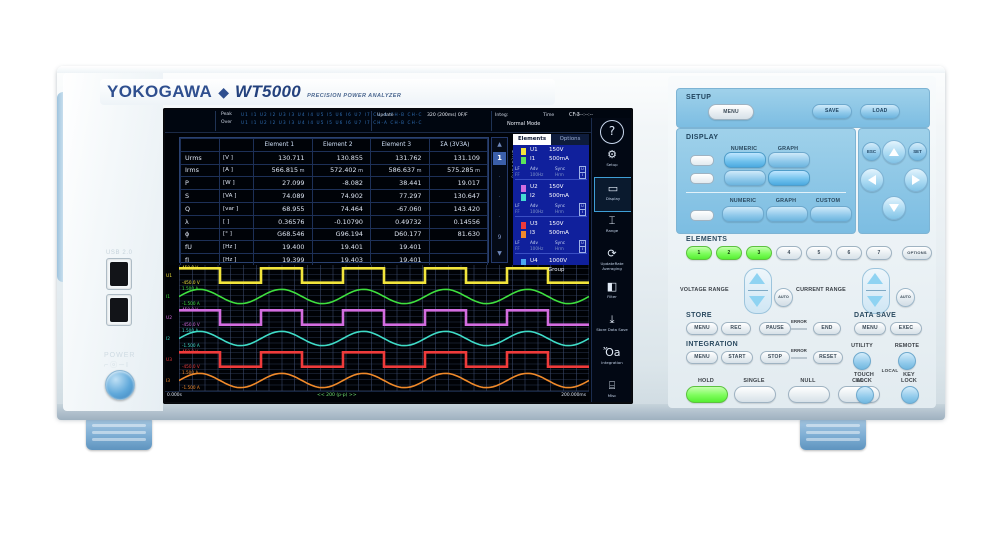 The width and height of the screenshot is (1000, 540). What do you see at coordinates (880, 111) in the screenshot?
I see `setup-load-button: LOAD` at bounding box center [880, 111].